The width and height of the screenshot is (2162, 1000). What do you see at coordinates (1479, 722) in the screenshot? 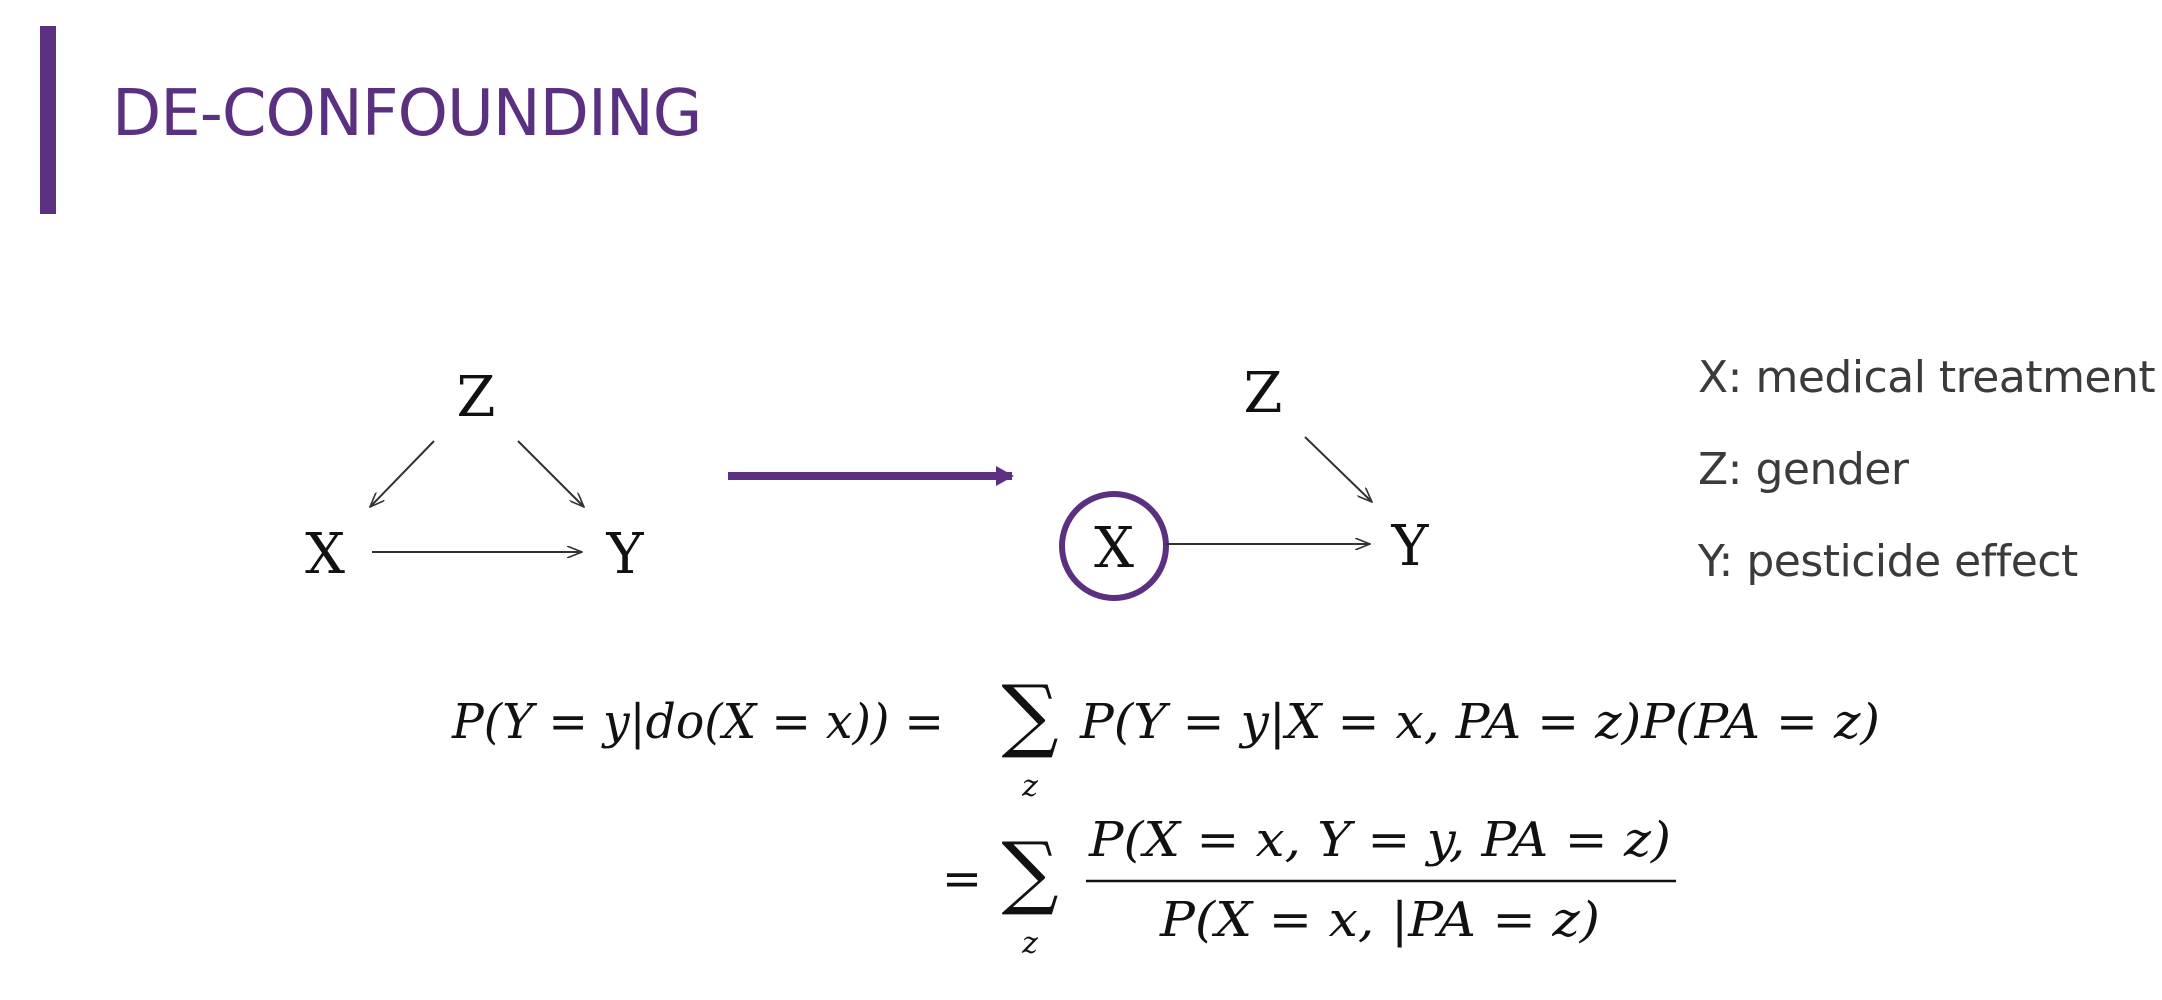
I see `formula-line1-rhs: P(Y = y|X = x, PA = z)P(PA = z)` at bounding box center [1479, 722].